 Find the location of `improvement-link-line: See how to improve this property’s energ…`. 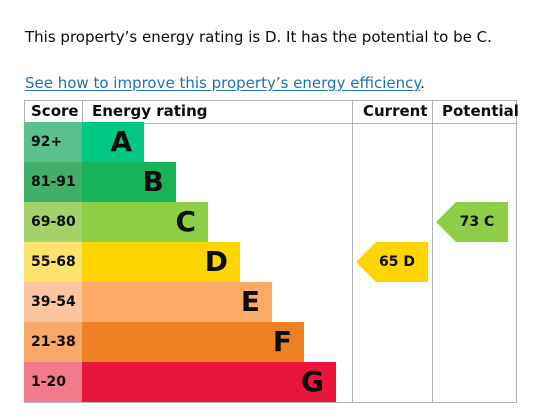

improvement-link-line: See how to improve this property’s energ… is located at coordinates (225, 83).